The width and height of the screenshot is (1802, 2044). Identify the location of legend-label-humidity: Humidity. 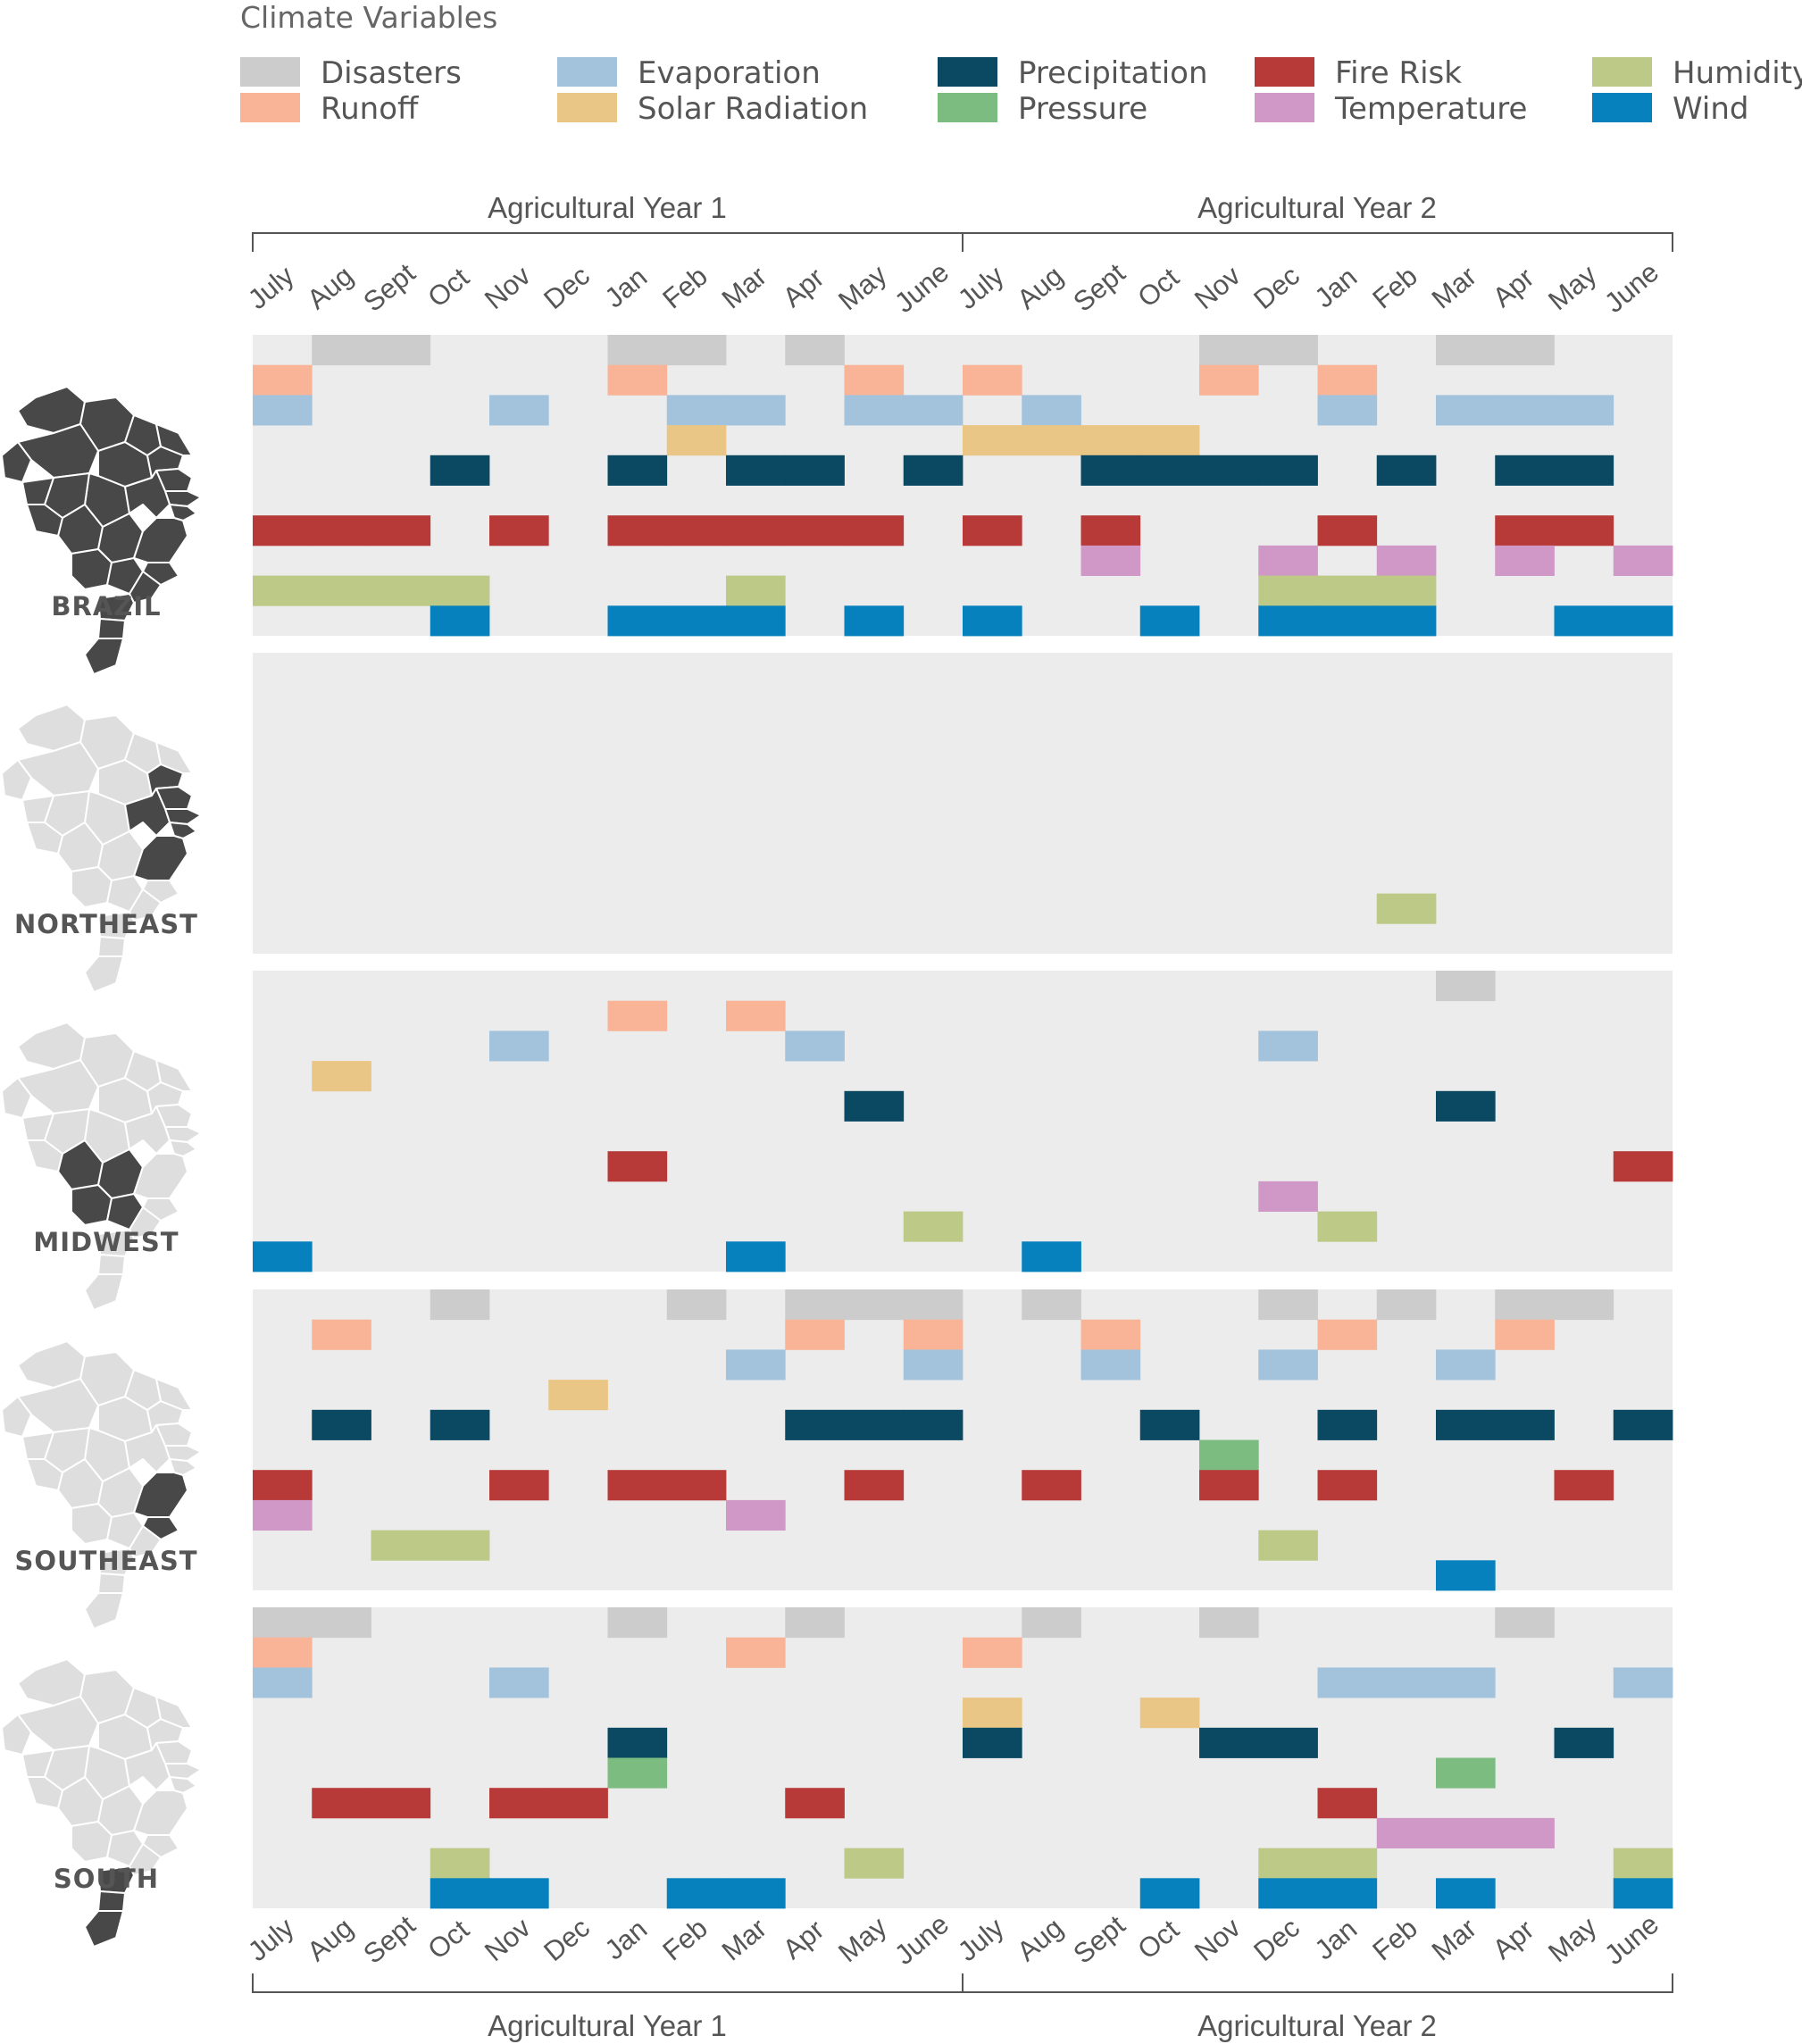
(1737, 73).